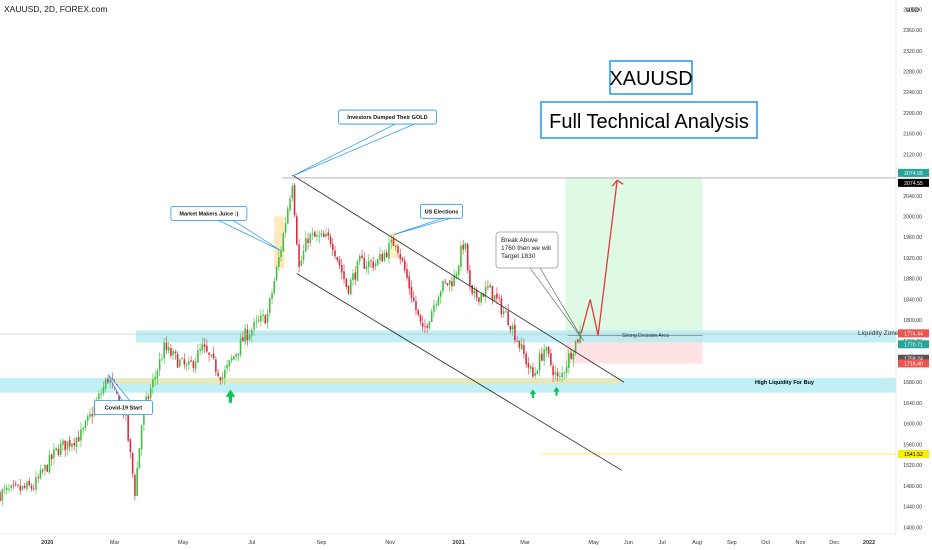 This screenshot has width=932, height=550. What do you see at coordinates (650, 79) in the screenshot?
I see `main-title: XAUUSD` at bounding box center [650, 79].